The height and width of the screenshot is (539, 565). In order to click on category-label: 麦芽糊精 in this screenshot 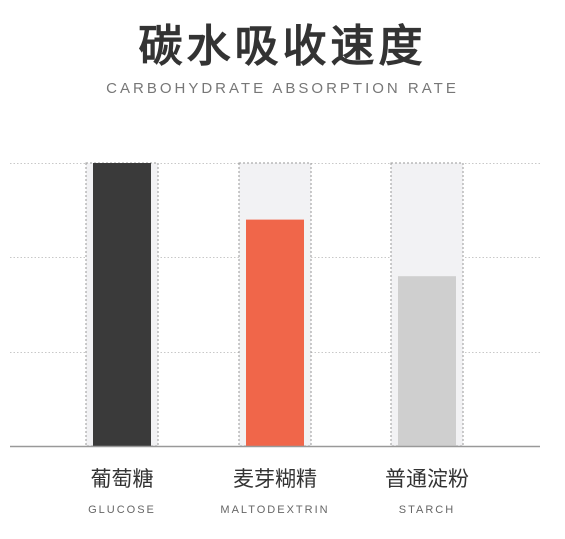, I will do `click(275, 479)`.